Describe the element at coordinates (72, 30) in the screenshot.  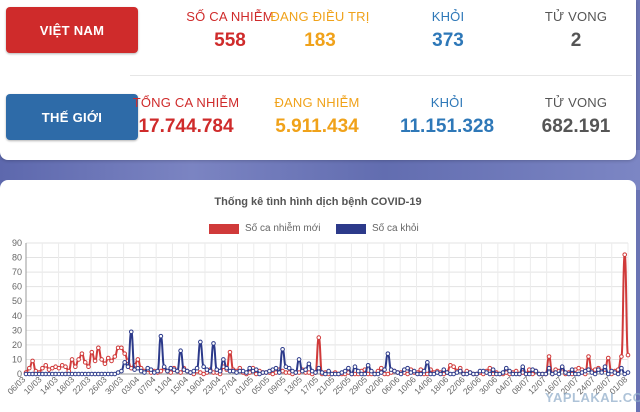
I see `vietnam-region-button: VIỆT NAM` at that location.